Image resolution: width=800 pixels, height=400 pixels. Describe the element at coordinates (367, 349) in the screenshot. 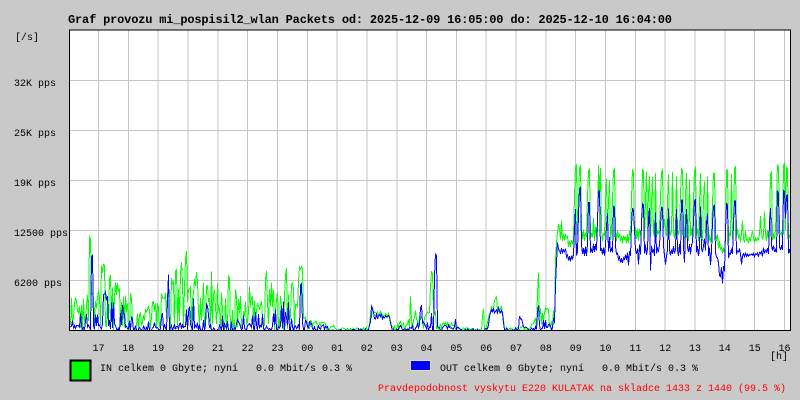

I see `svg-text: 02` at that location.